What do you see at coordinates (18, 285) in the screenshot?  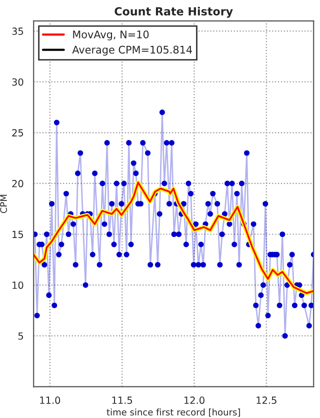 I see `y-tick-label: 10` at bounding box center [18, 285].